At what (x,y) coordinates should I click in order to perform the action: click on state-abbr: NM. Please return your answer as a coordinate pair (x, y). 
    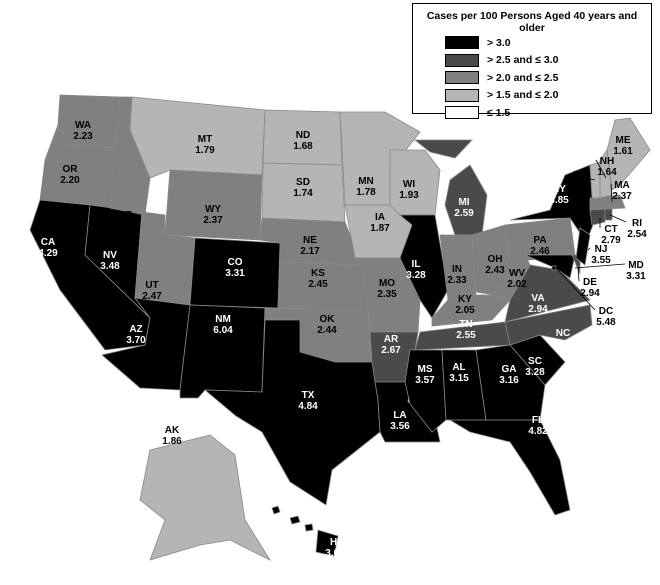
    Looking at the image, I should click on (223, 319).